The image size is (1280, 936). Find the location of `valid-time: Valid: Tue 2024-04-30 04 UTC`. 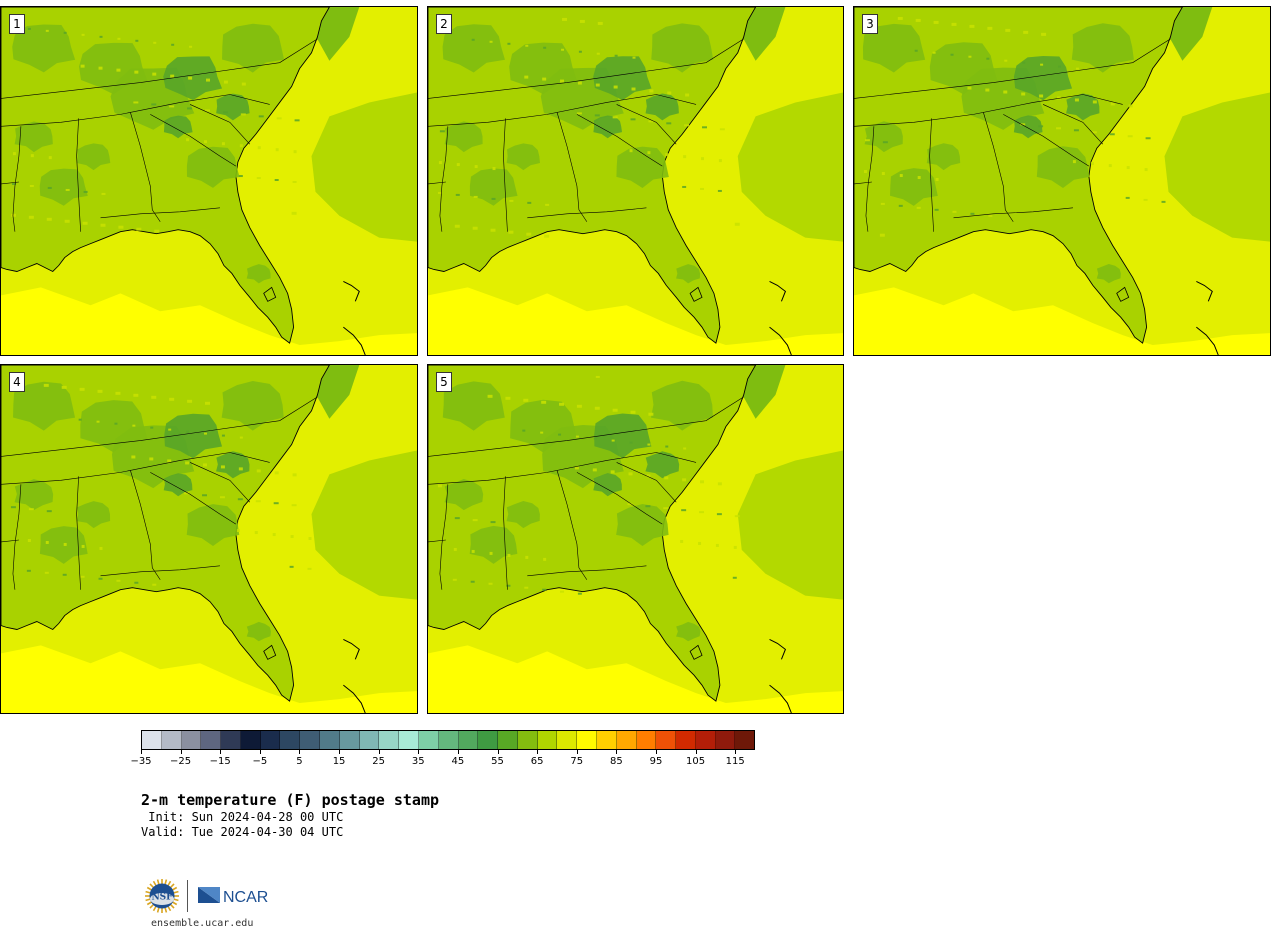

valid-time: Valid: Tue 2024-04-30 04 UTC is located at coordinates (242, 832).